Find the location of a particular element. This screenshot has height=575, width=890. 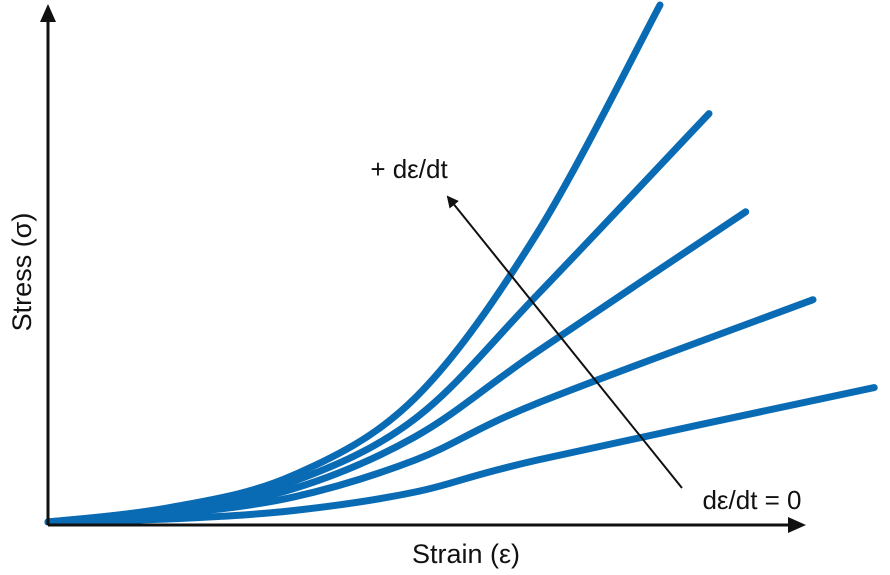

x-axis-arrow-icon is located at coordinates (797, 525).